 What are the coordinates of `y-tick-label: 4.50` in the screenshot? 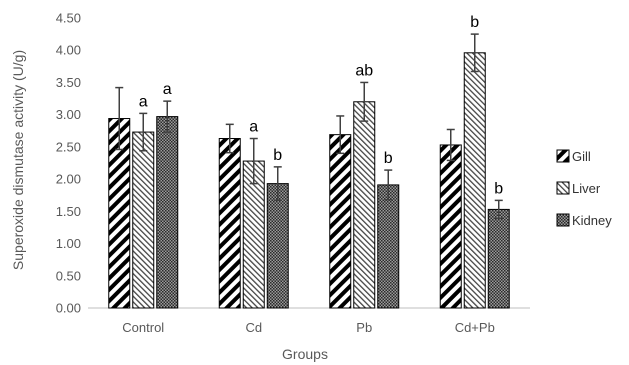 It's located at (68, 18).